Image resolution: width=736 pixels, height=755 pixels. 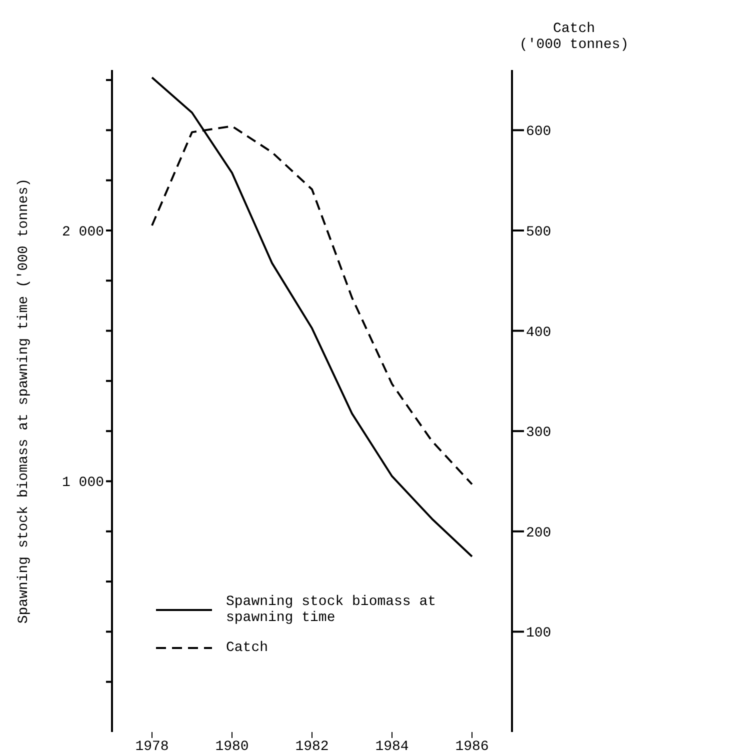 I want to click on x-tick-label: 1986, so click(x=472, y=746).